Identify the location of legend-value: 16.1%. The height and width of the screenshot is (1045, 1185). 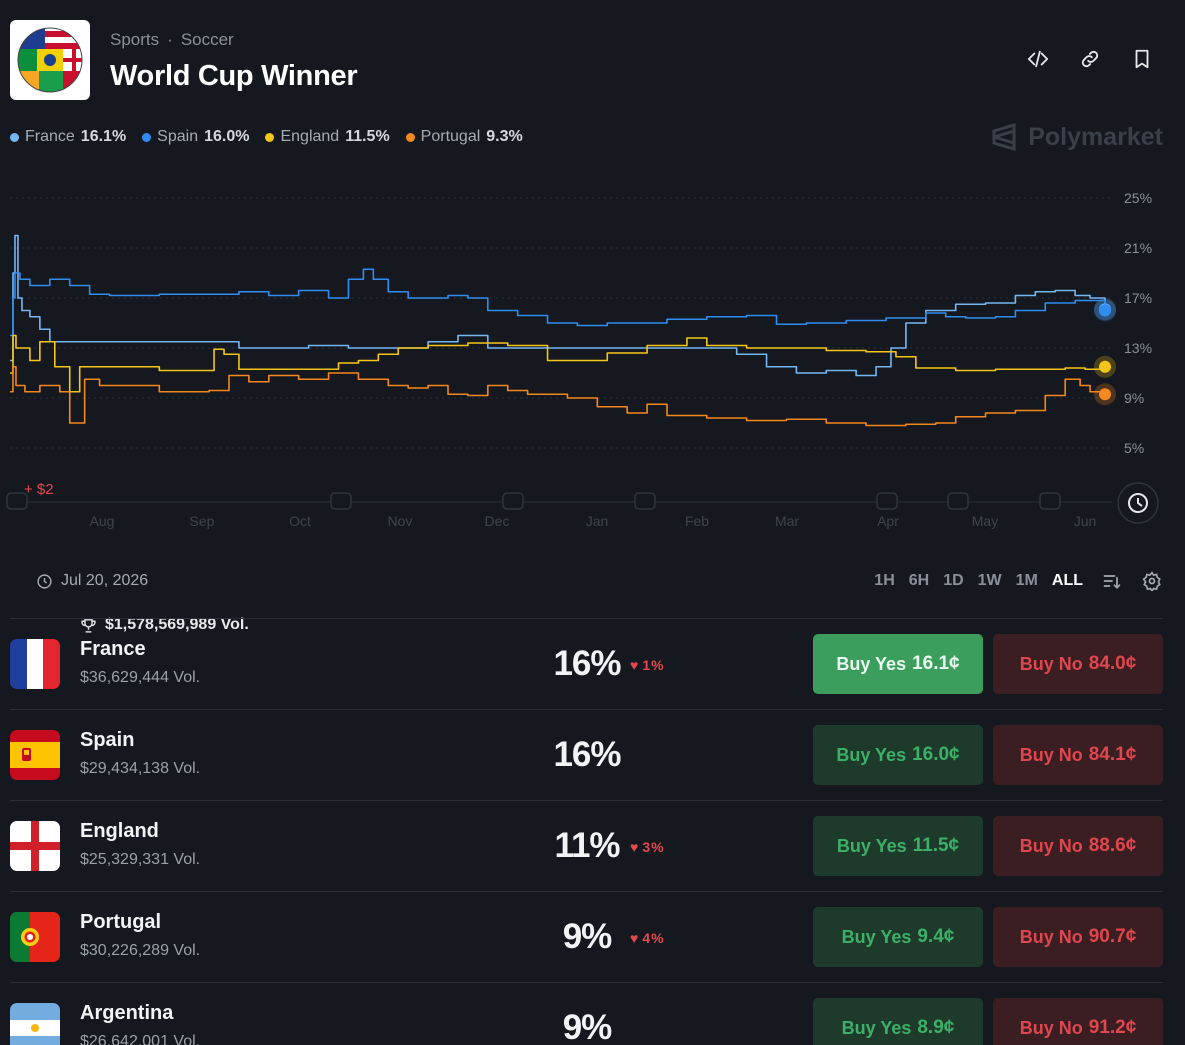
(103, 136).